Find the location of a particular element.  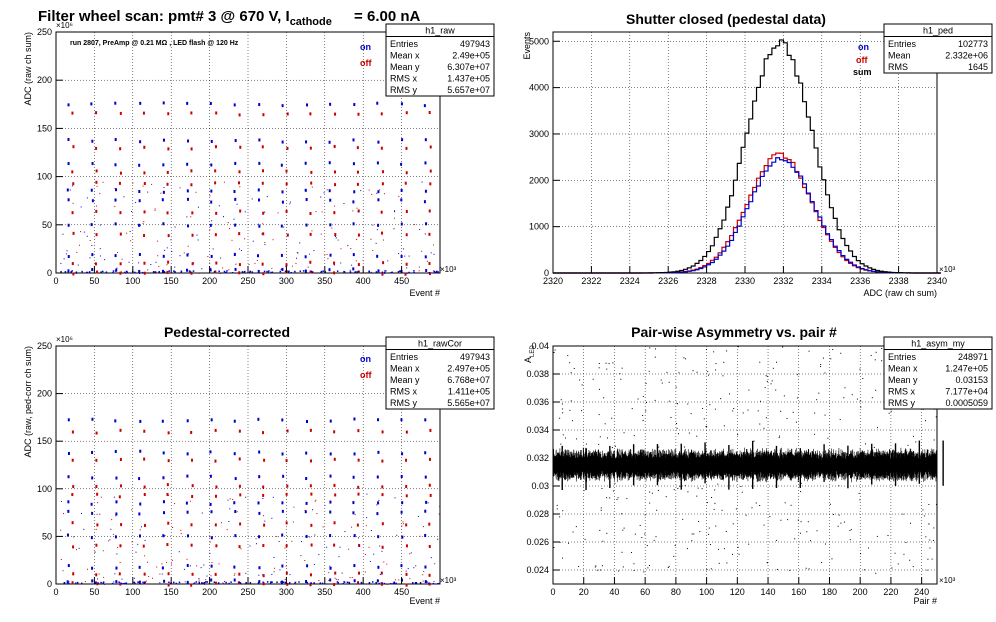

x-tick-label: 60 is located at coordinates (645, 592).